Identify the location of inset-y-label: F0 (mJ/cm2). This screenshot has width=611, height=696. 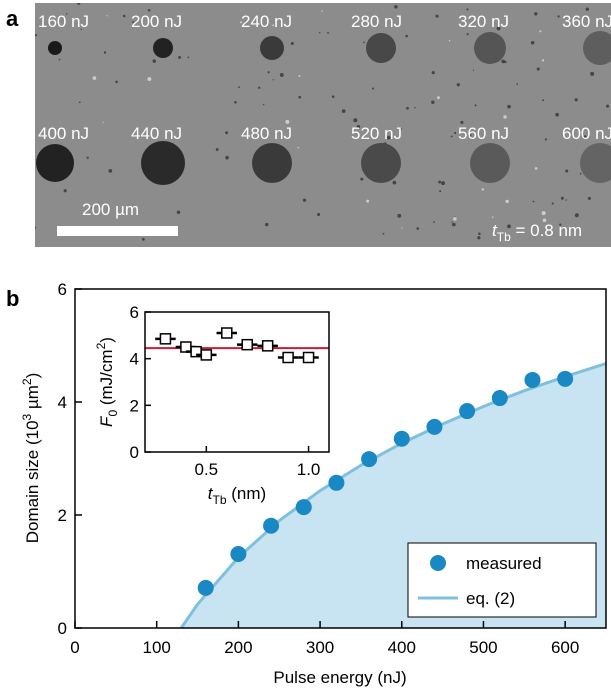
(107, 382).